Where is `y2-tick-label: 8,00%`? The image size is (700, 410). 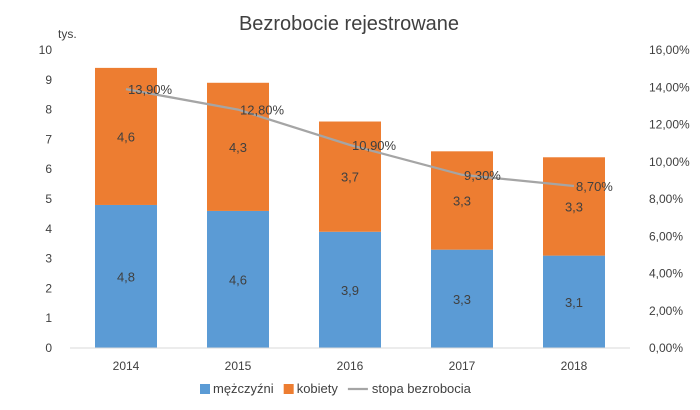 y2-tick-label: 8,00% is located at coordinates (666, 199).